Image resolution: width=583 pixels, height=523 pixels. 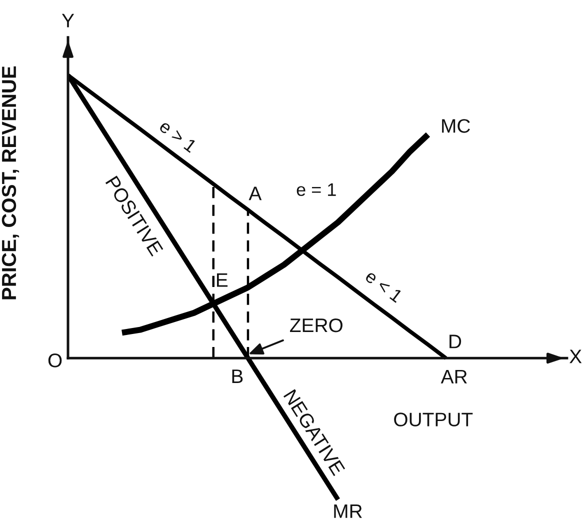 What do you see at coordinates (68, 21) in the screenshot?
I see `text: Y` at bounding box center [68, 21].